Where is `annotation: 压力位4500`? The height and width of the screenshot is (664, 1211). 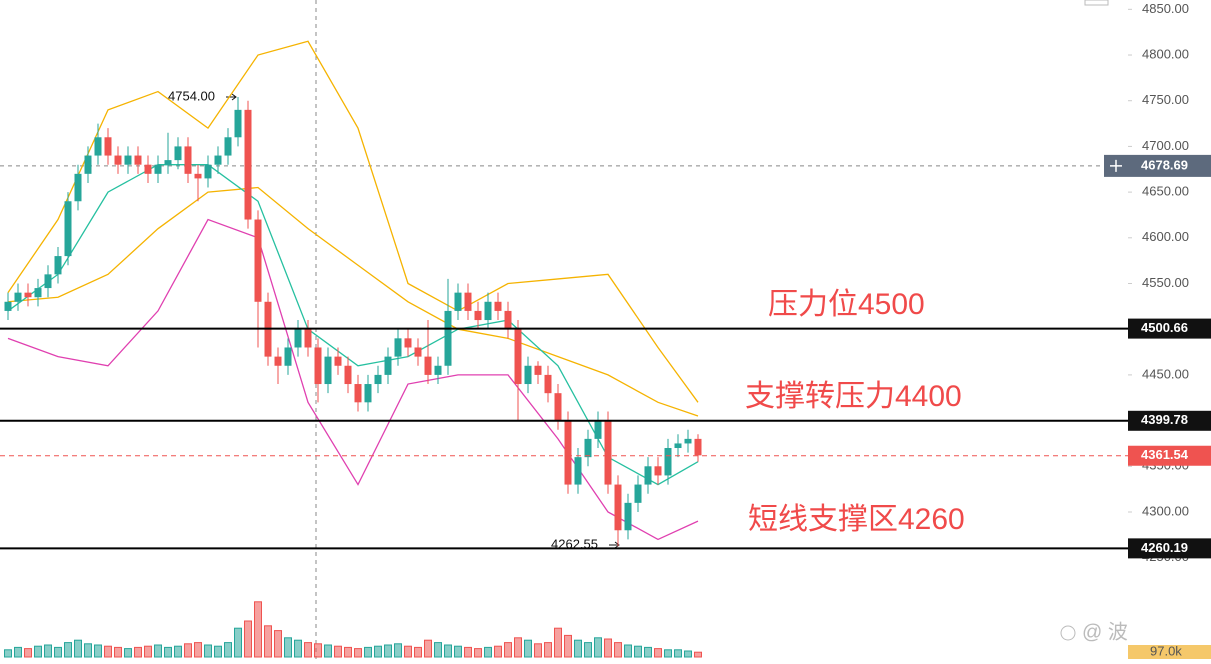 annotation: 压力位4500 is located at coordinates (846, 304).